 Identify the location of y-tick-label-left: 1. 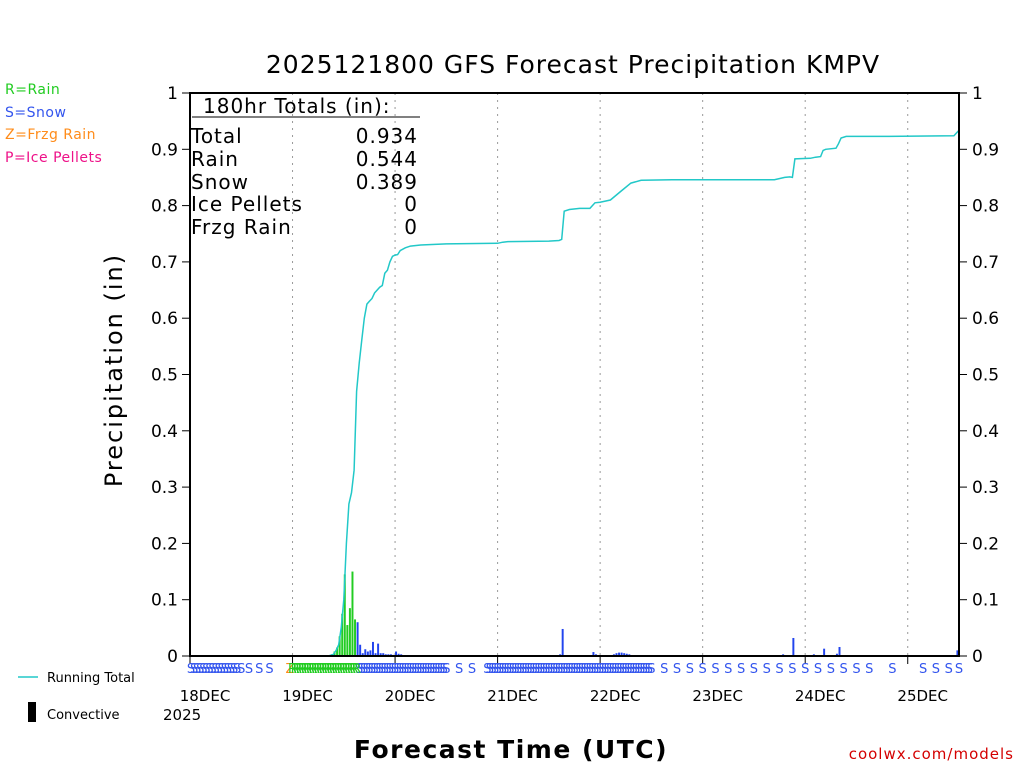
(172, 94).